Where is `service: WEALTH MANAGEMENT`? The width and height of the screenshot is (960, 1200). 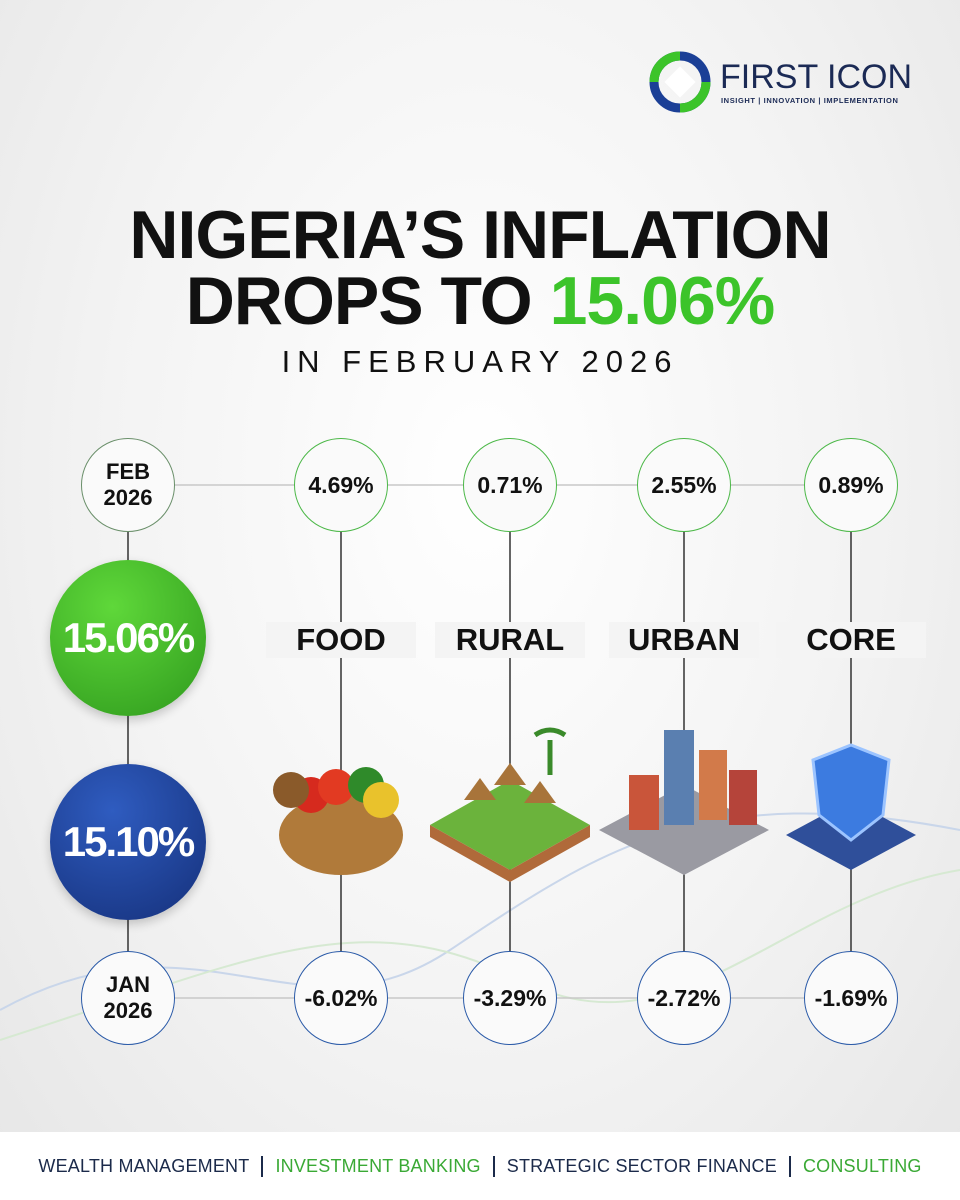
service: WEALTH MANAGEMENT is located at coordinates (144, 1165).